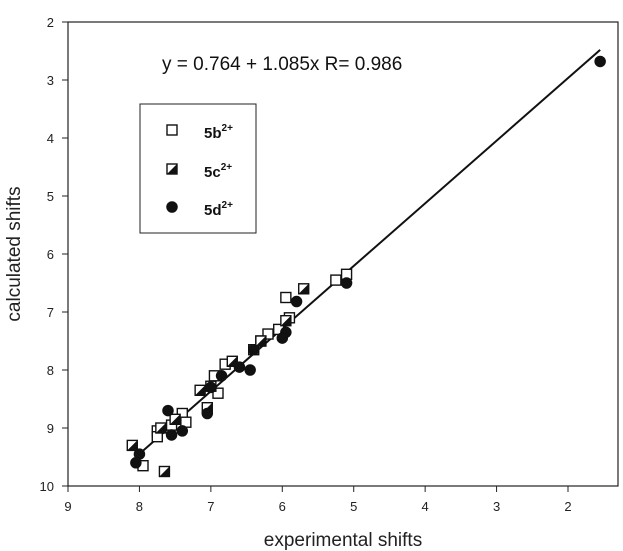 The height and width of the screenshot is (551, 623). Describe the element at coordinates (50, 312) in the screenshot. I see `y-tick-label: 7` at that location.